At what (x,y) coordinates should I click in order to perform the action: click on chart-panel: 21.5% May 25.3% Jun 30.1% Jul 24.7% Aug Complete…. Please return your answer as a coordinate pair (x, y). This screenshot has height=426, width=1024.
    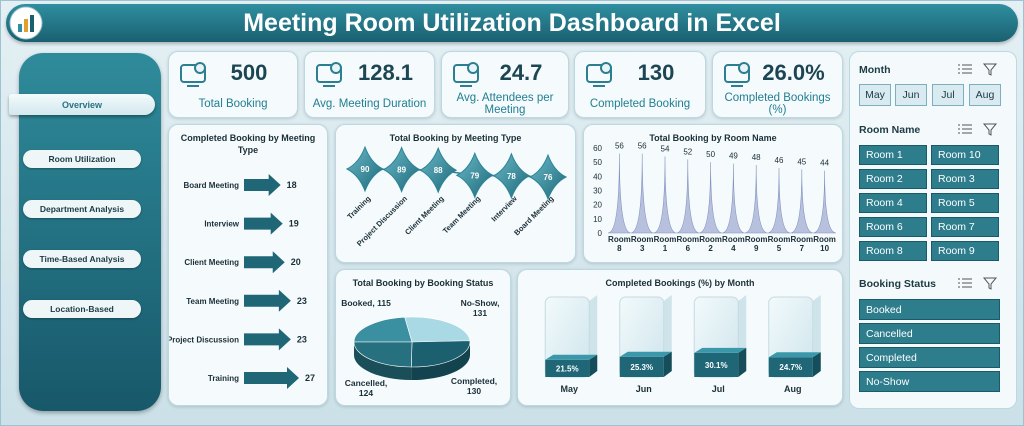
    Looking at the image, I should click on (680, 337).